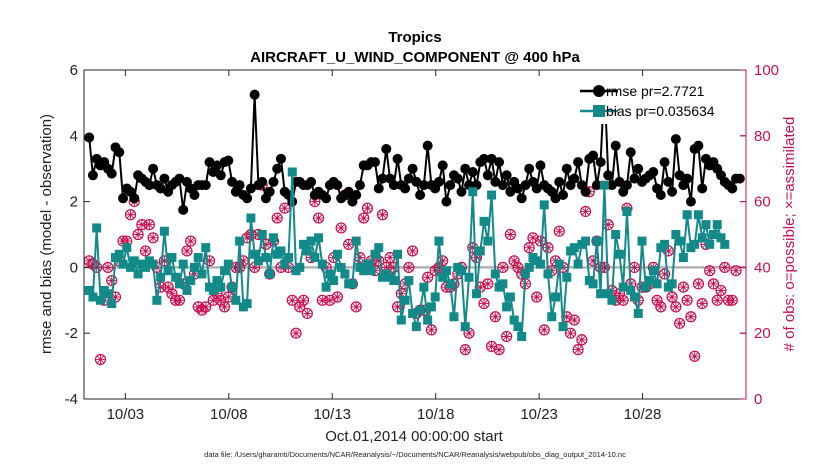 The width and height of the screenshot is (830, 470). Describe the element at coordinates (599, 91) in the screenshot. I see `legend-marker-rmse` at that location.